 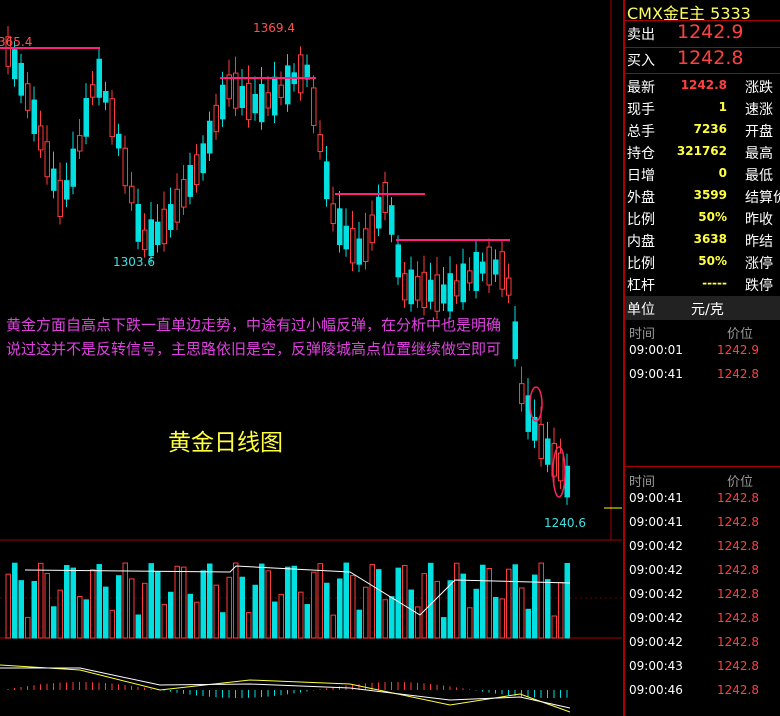 I want to click on stat-label: 涨跌, so click(x=759, y=88).